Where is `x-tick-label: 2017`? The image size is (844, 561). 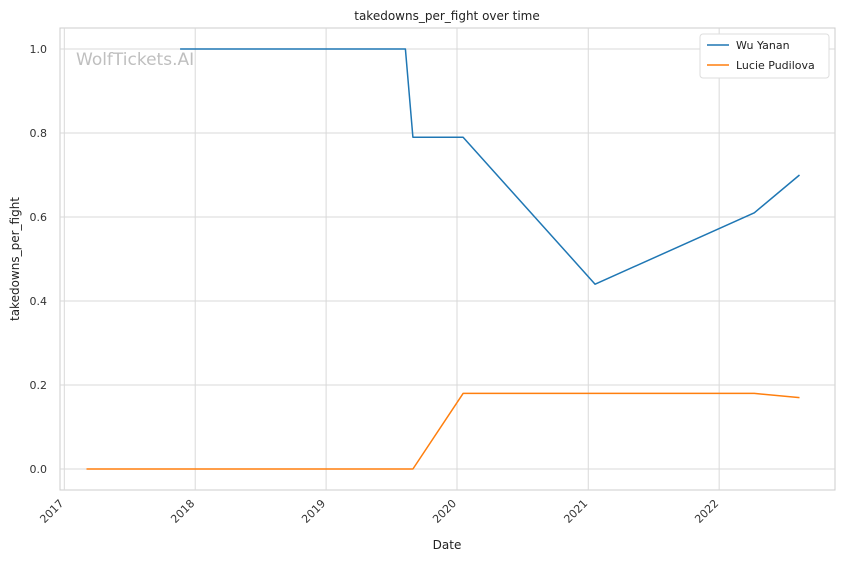 x-tick-label: 2017 is located at coordinates (51, 511).